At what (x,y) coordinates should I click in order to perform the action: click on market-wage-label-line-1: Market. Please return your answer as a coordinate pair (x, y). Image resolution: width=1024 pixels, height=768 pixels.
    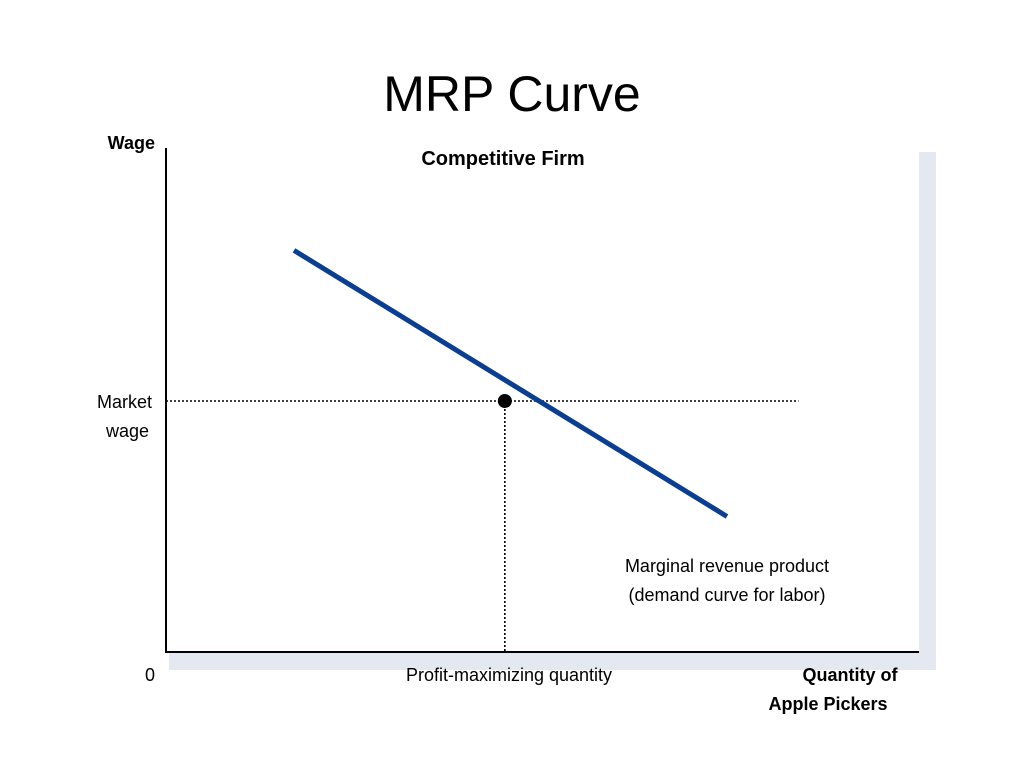
    Looking at the image, I should click on (124, 402).